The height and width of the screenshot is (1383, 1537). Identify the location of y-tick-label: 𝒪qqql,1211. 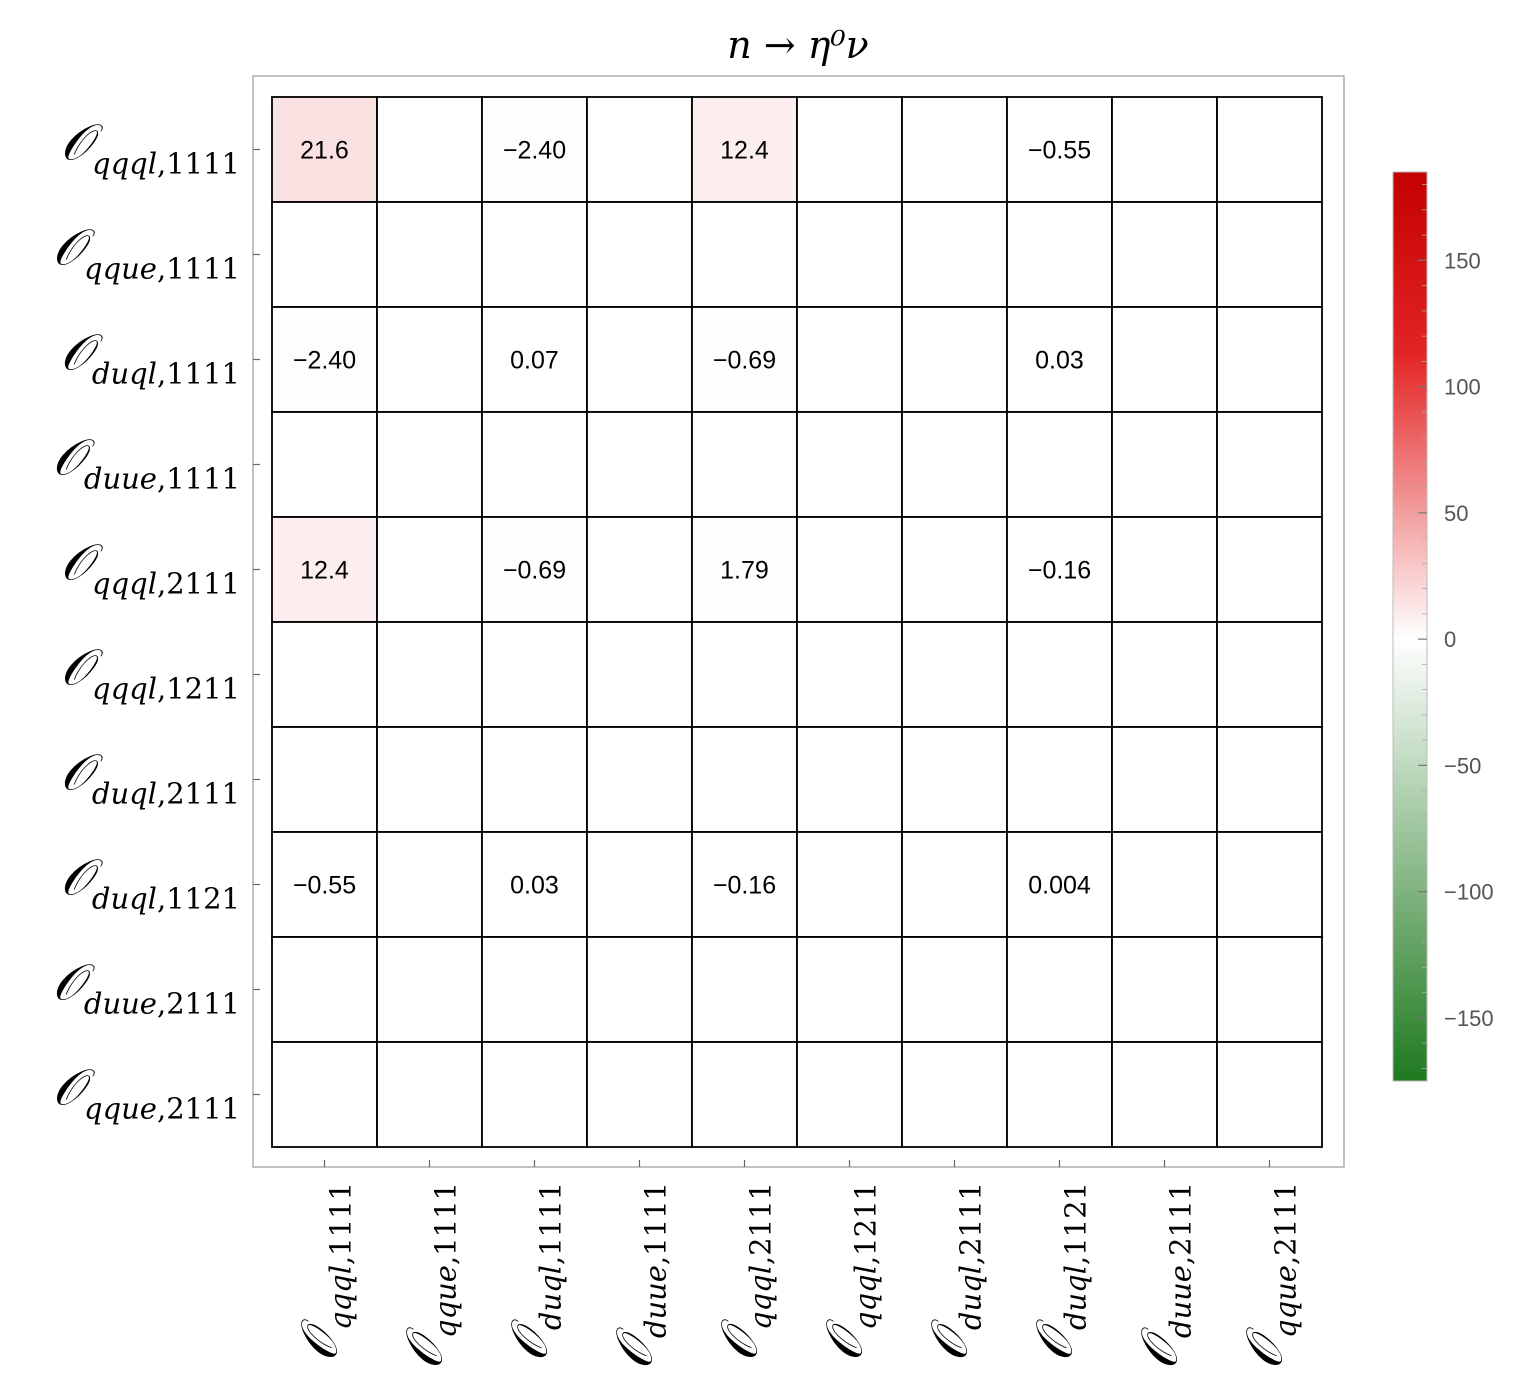
(151, 672).